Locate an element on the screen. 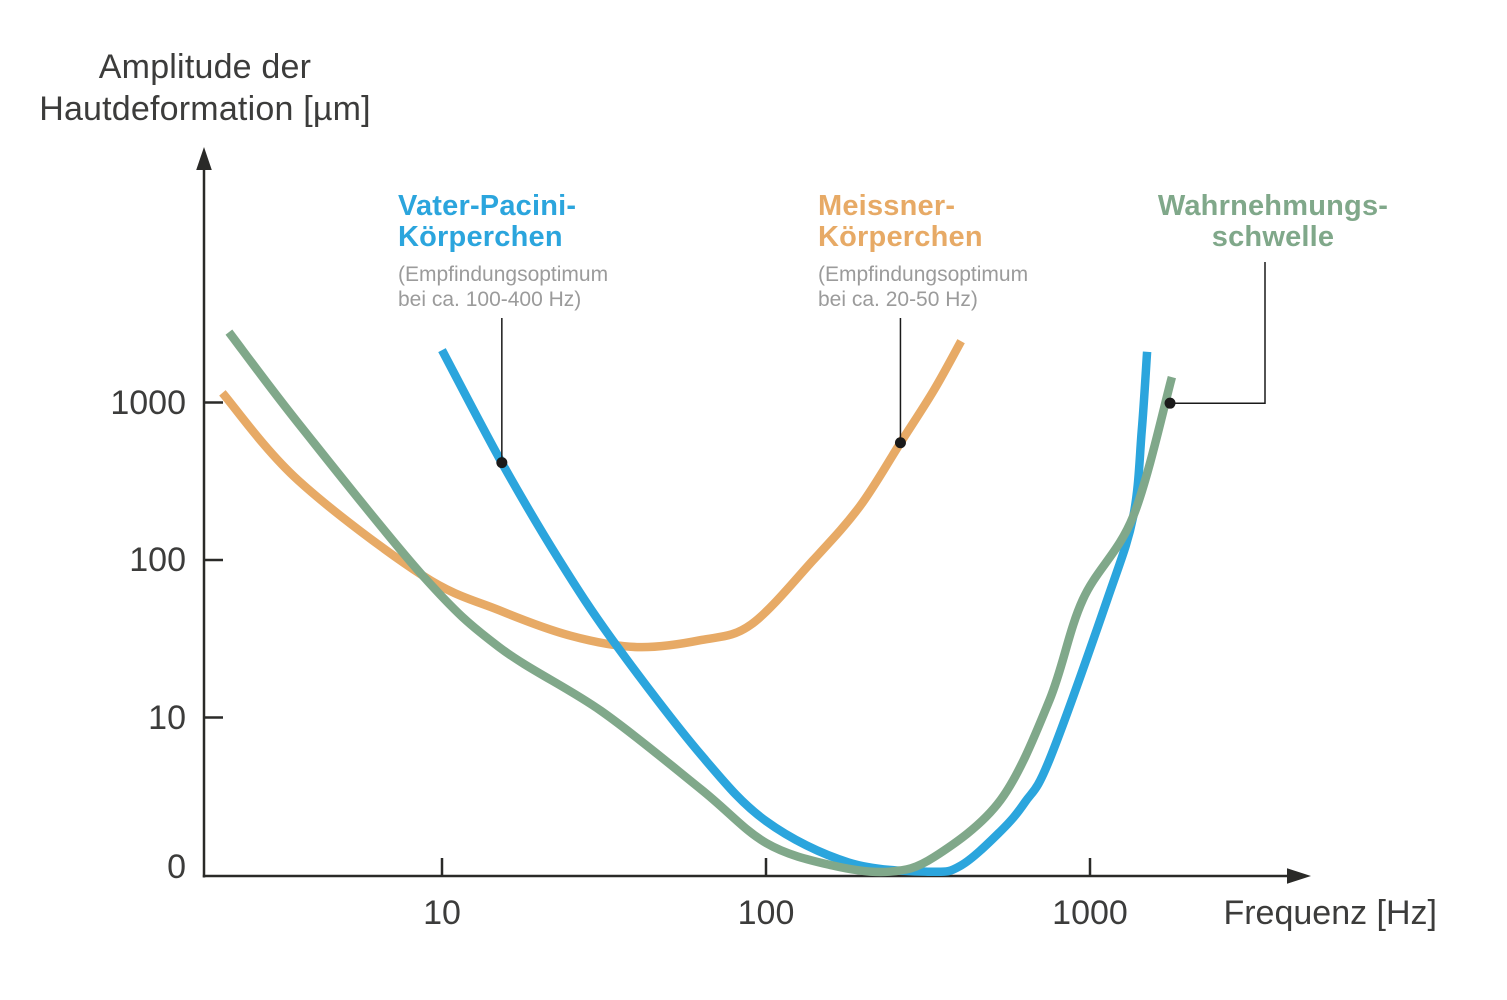 The height and width of the screenshot is (1000, 1507). x-axis-arrow-icon is located at coordinates (1299, 876).